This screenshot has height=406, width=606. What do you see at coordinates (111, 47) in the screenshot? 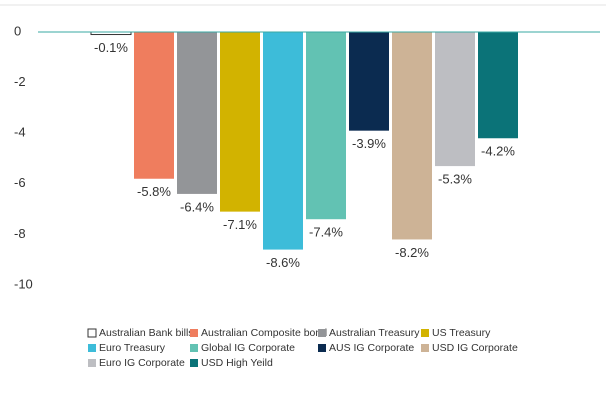
I see `value-label: -0.1%` at bounding box center [111, 47].